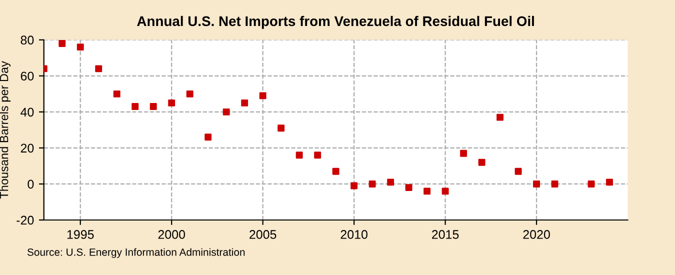  I want to click on y-tick-label: -20, so click(25, 220).